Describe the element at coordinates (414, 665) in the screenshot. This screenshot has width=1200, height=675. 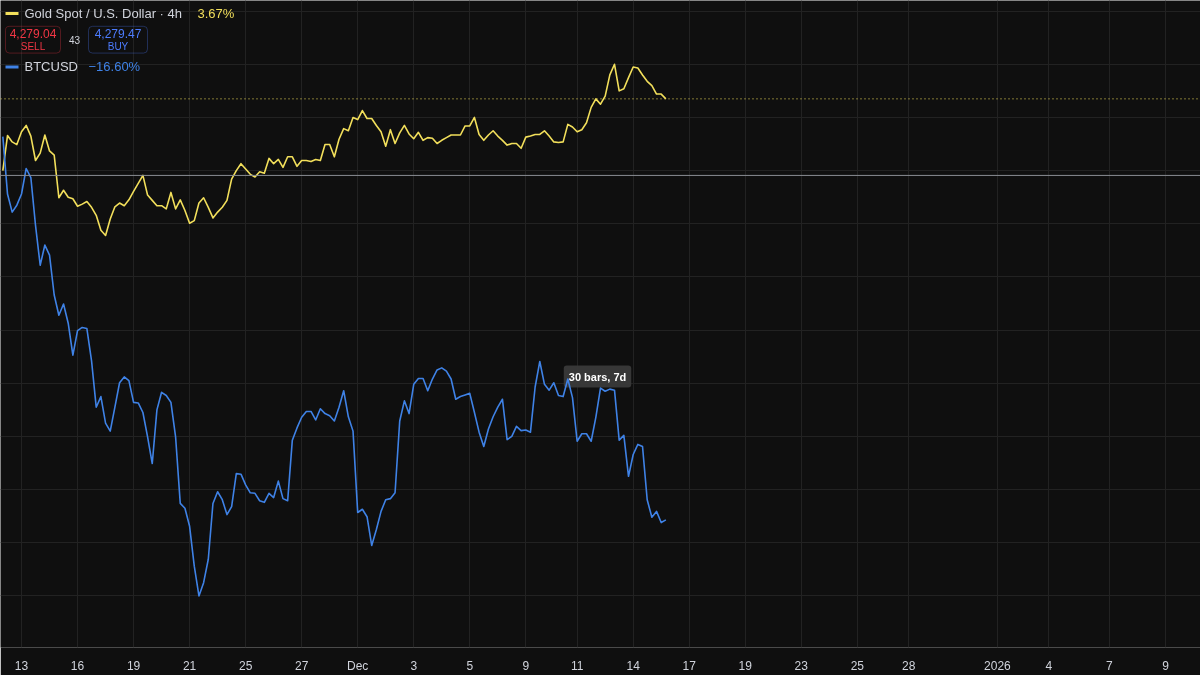
I see `x-tick-label: 3` at that location.